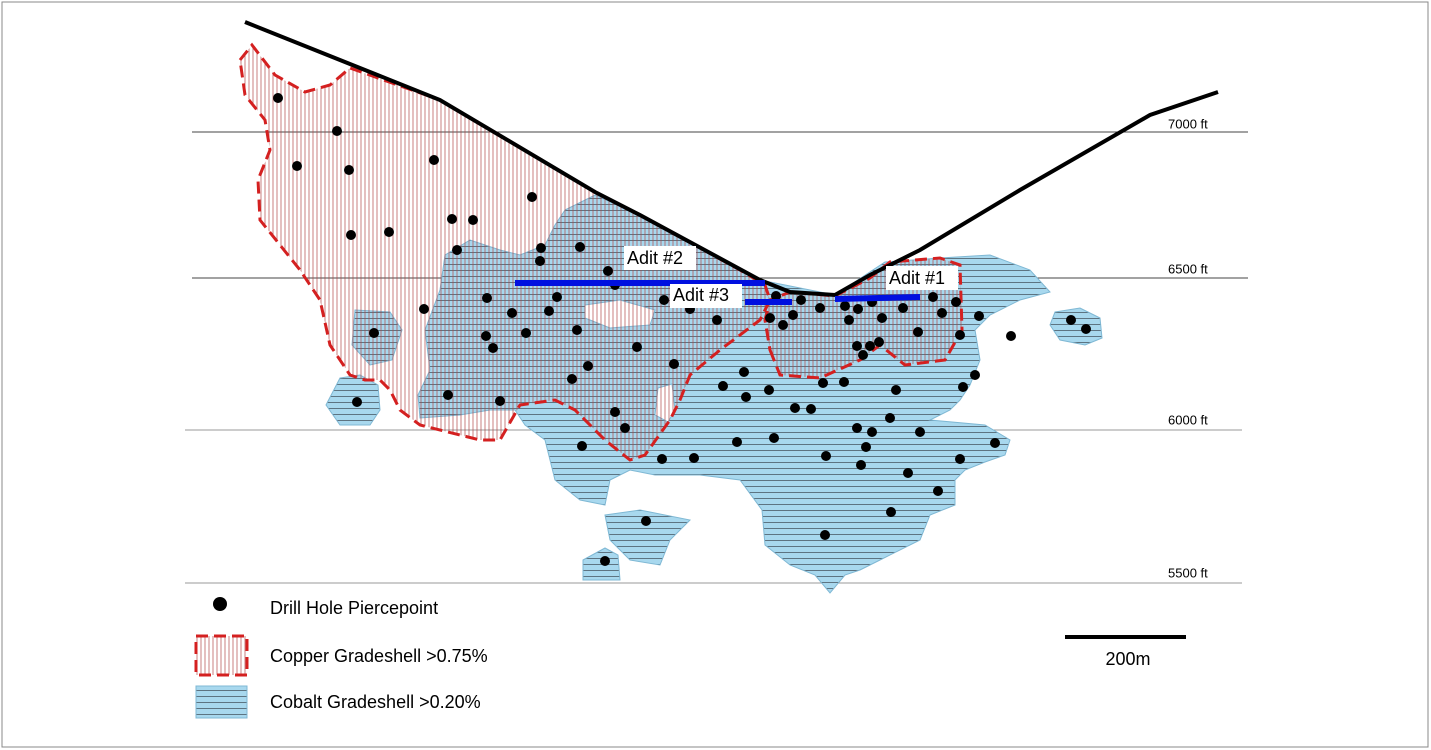 The image size is (1431, 750). I want to click on adits, so click(718, 292).